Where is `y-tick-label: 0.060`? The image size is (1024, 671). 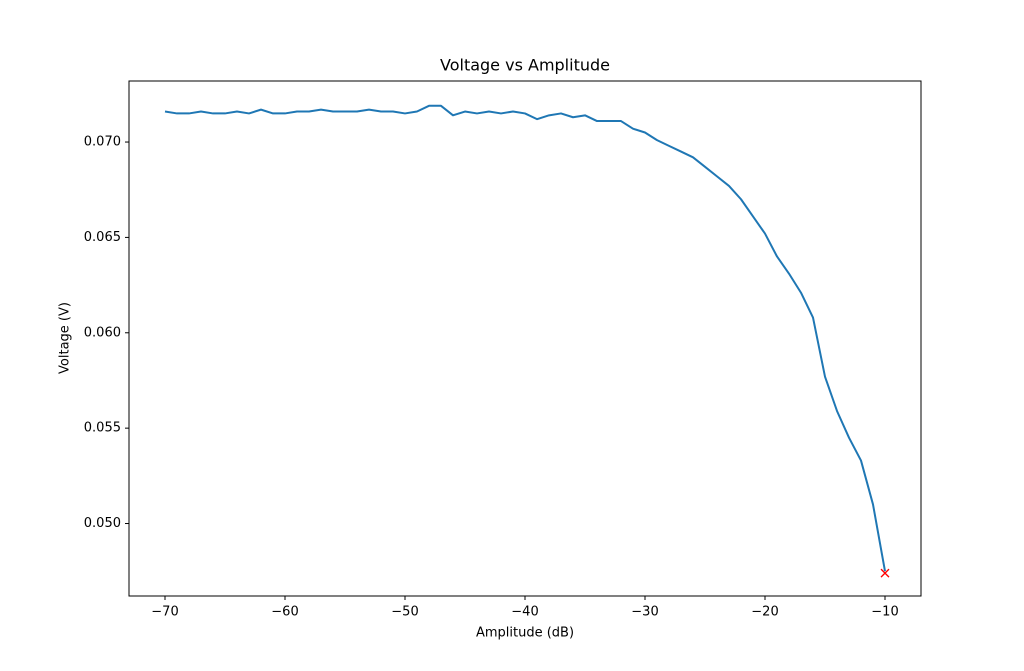
y-tick-label: 0.060 is located at coordinates (102, 332).